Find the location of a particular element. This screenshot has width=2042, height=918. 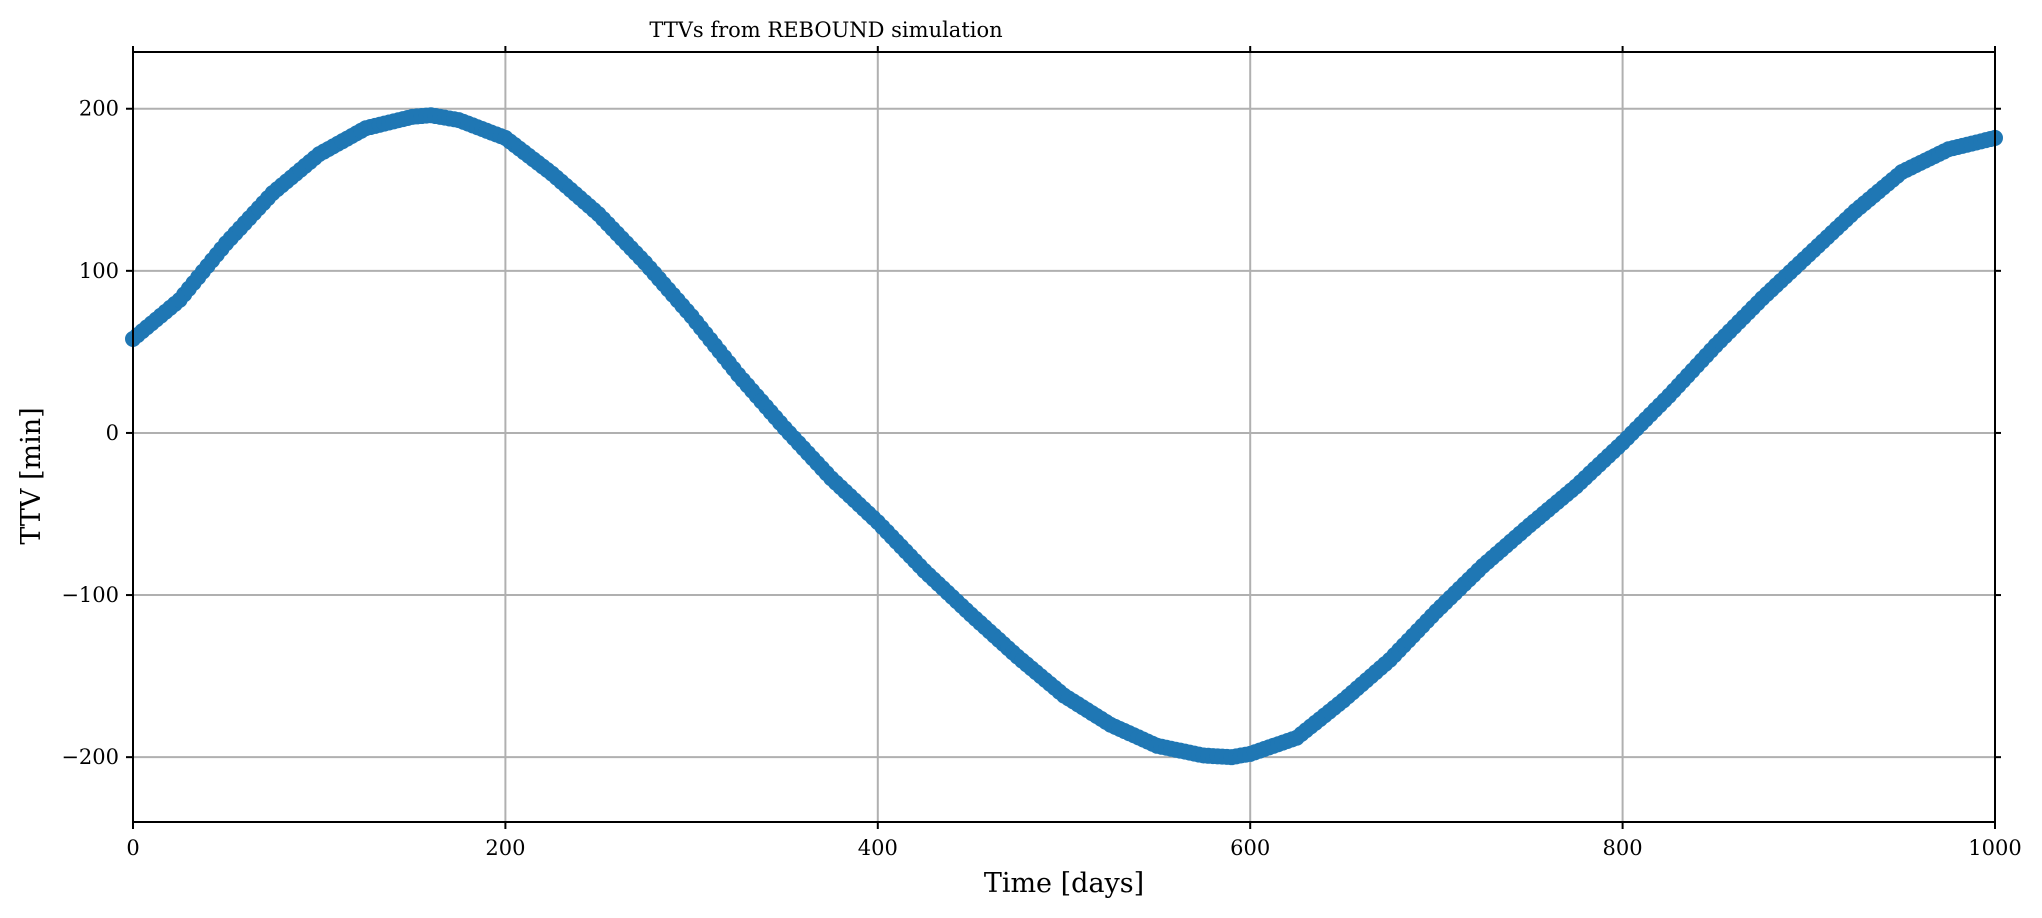

x-tick-label: 800 is located at coordinates (1623, 848).